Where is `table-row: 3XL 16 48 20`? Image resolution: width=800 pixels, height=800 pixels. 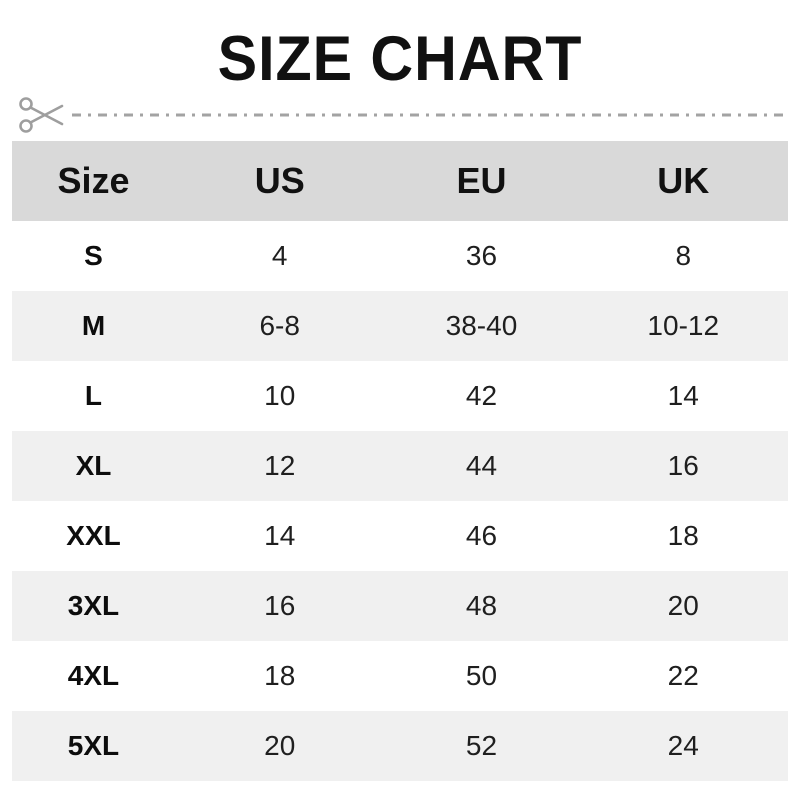 table-row: 3XL 16 48 20 is located at coordinates (400, 606).